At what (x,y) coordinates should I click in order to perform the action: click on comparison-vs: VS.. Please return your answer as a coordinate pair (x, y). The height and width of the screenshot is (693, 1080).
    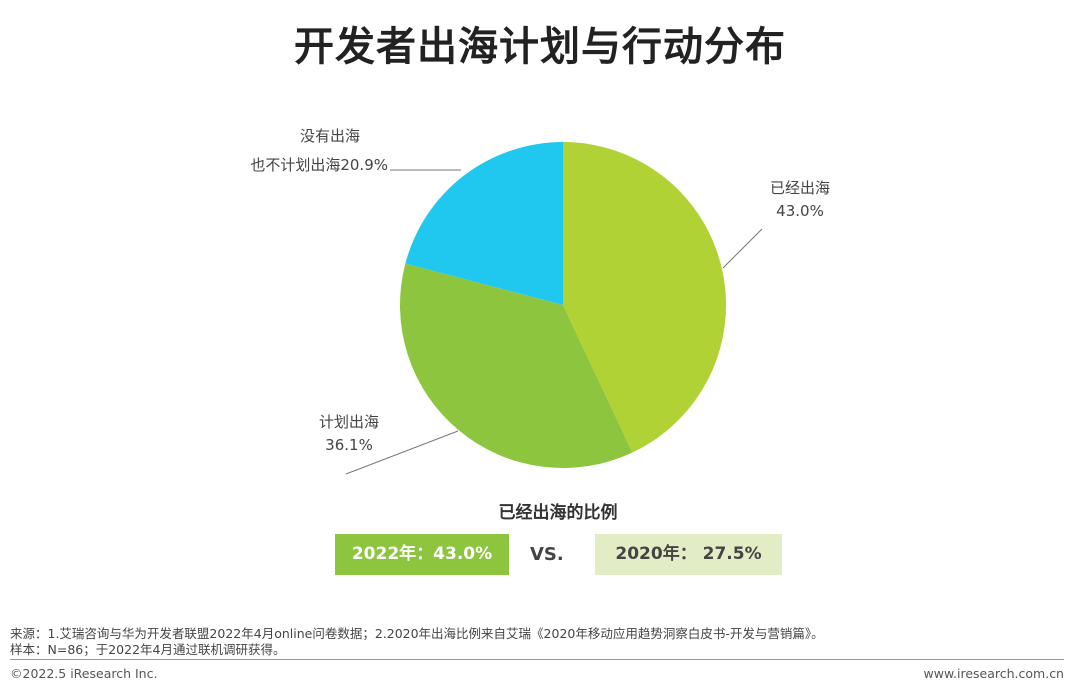
    Looking at the image, I should click on (547, 554).